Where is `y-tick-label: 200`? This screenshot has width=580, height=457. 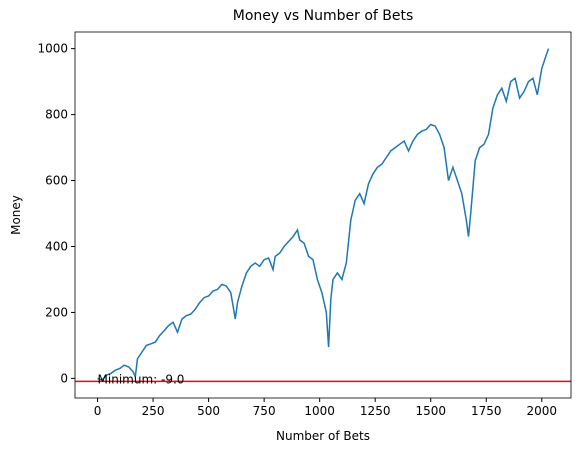
y-tick-label: 200 is located at coordinates (56, 312).